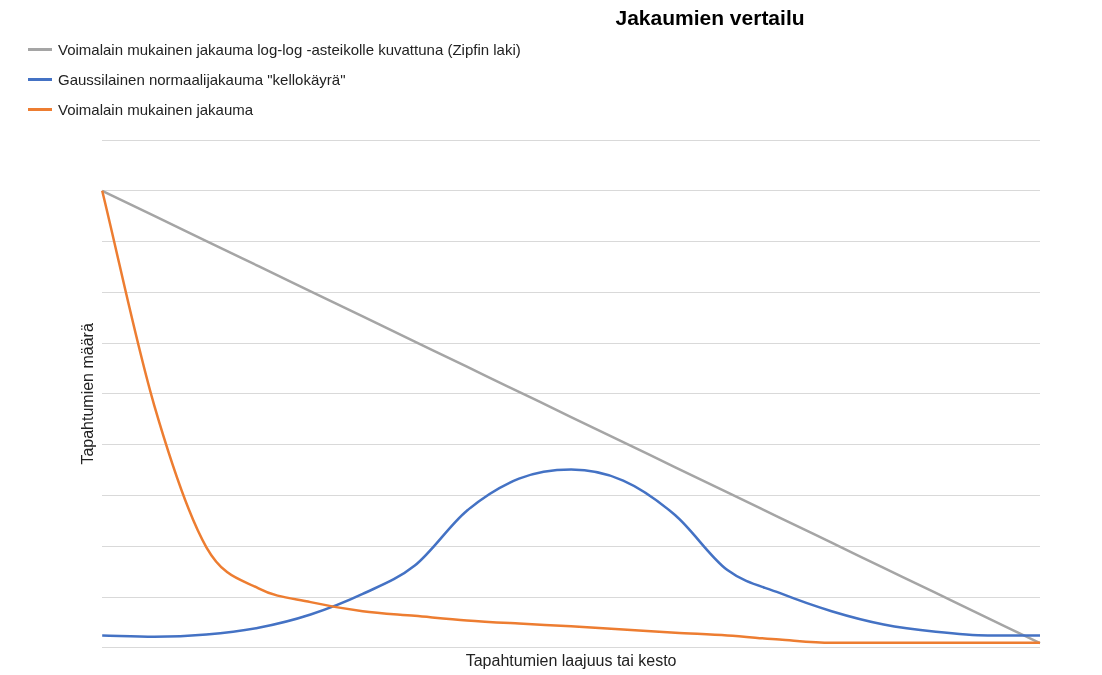  I want to click on legend-label: Voimalain mukainen jakauma, so click(156, 109).